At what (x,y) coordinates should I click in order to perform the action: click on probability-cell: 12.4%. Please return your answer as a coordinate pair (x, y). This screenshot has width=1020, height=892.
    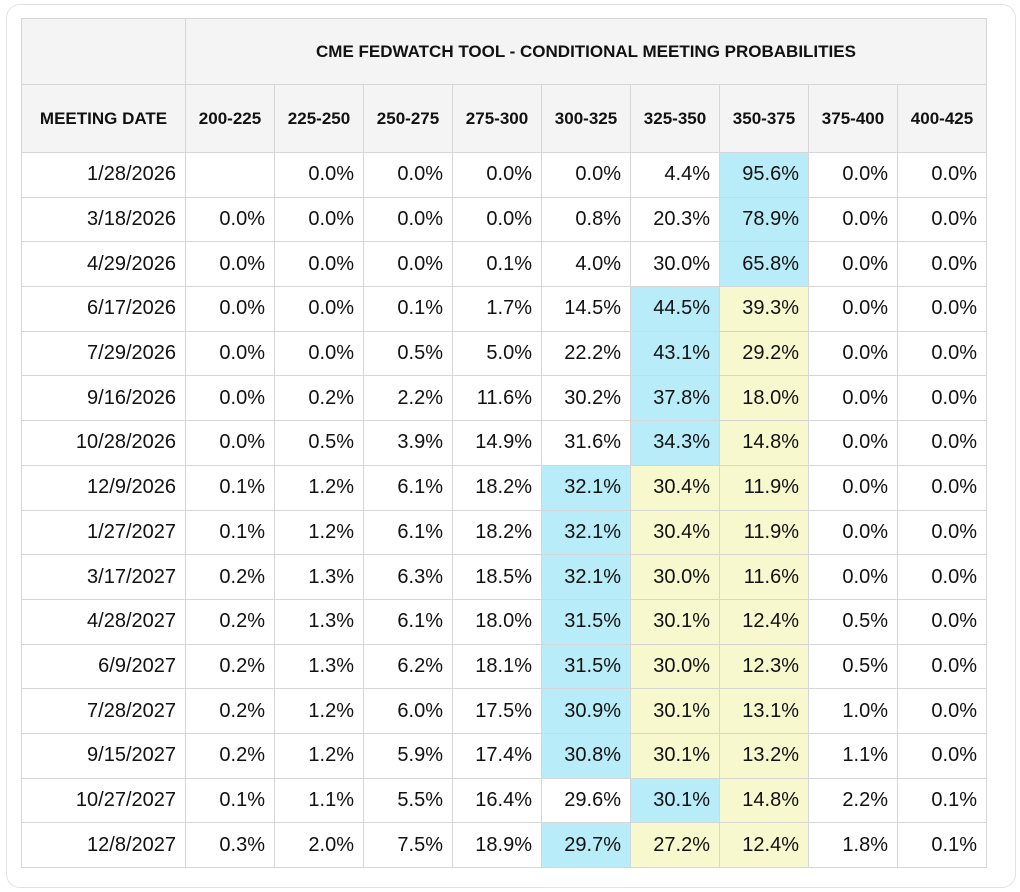
    Looking at the image, I should click on (764, 845).